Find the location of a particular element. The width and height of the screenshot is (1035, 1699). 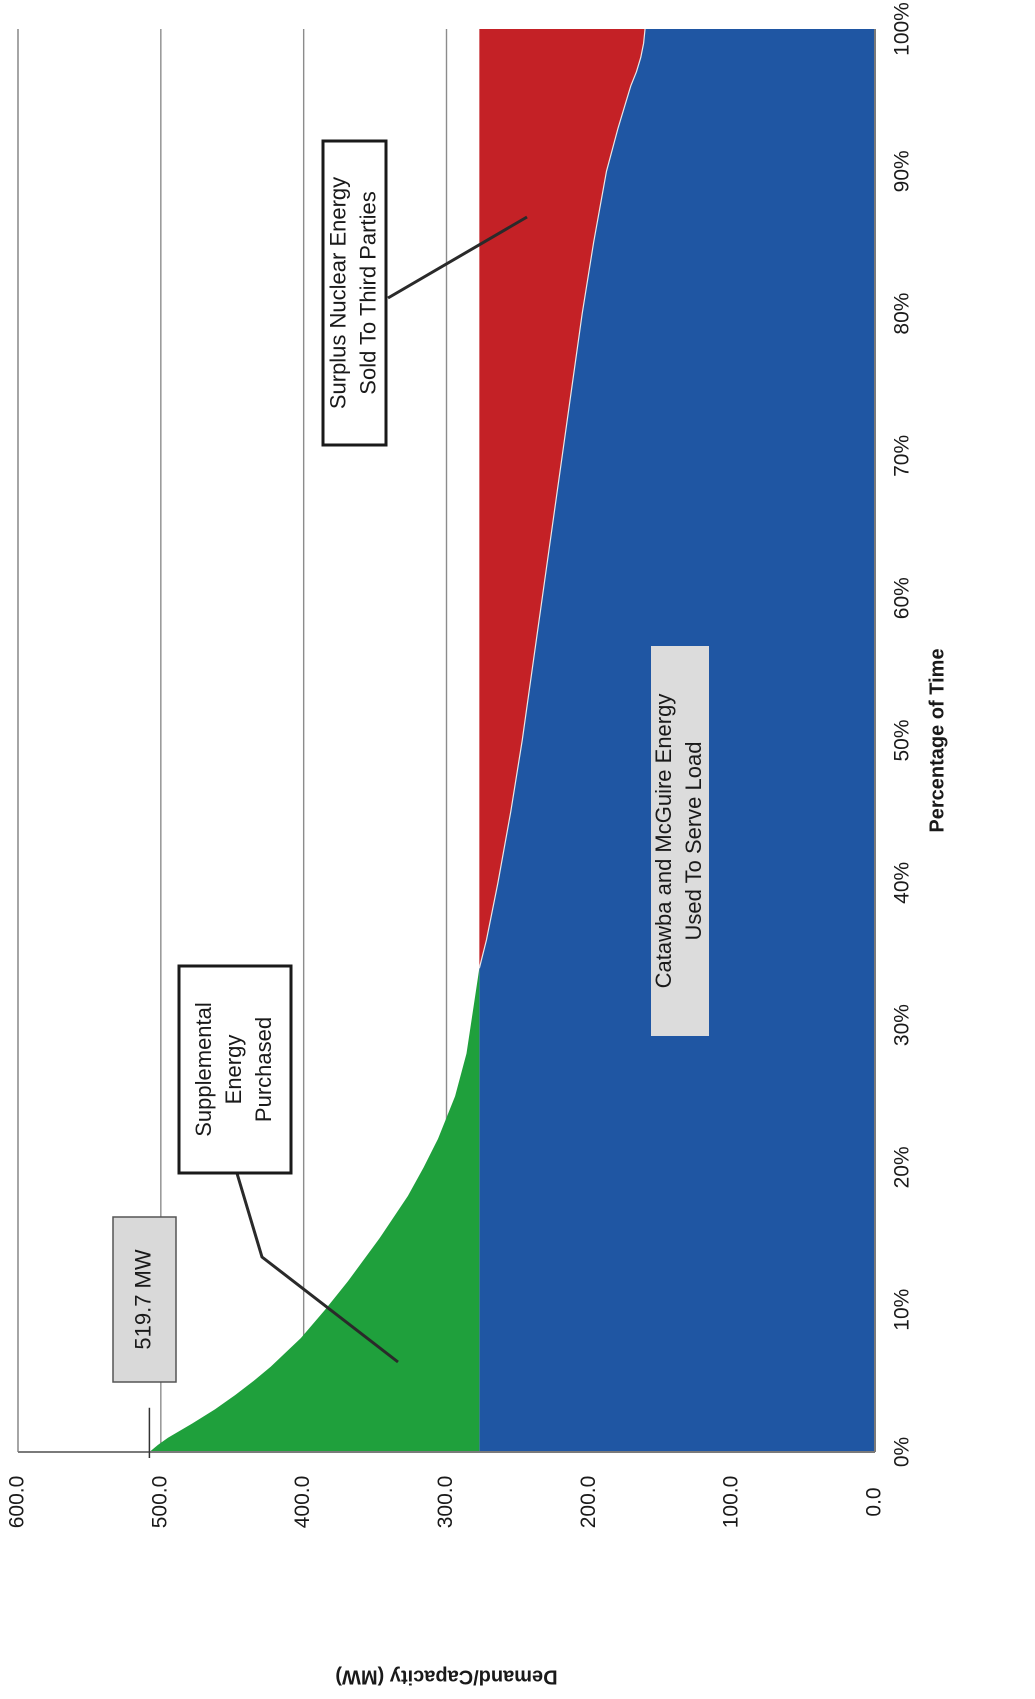

surplus-callout-leader is located at coordinates (457, 257).